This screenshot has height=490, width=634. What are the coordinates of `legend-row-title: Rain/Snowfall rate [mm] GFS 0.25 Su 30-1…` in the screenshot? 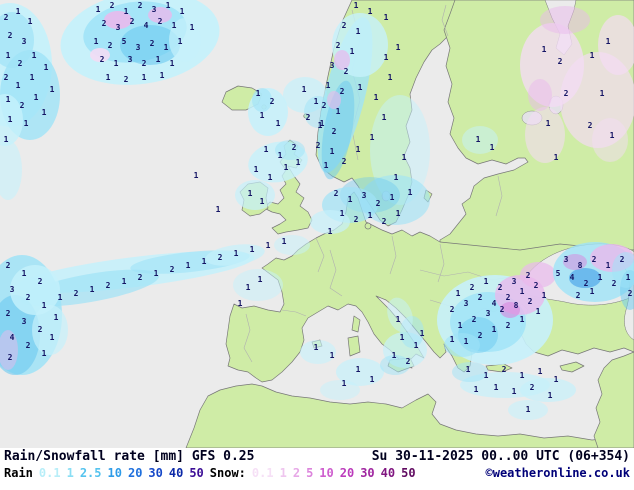 It's located at (317, 456).